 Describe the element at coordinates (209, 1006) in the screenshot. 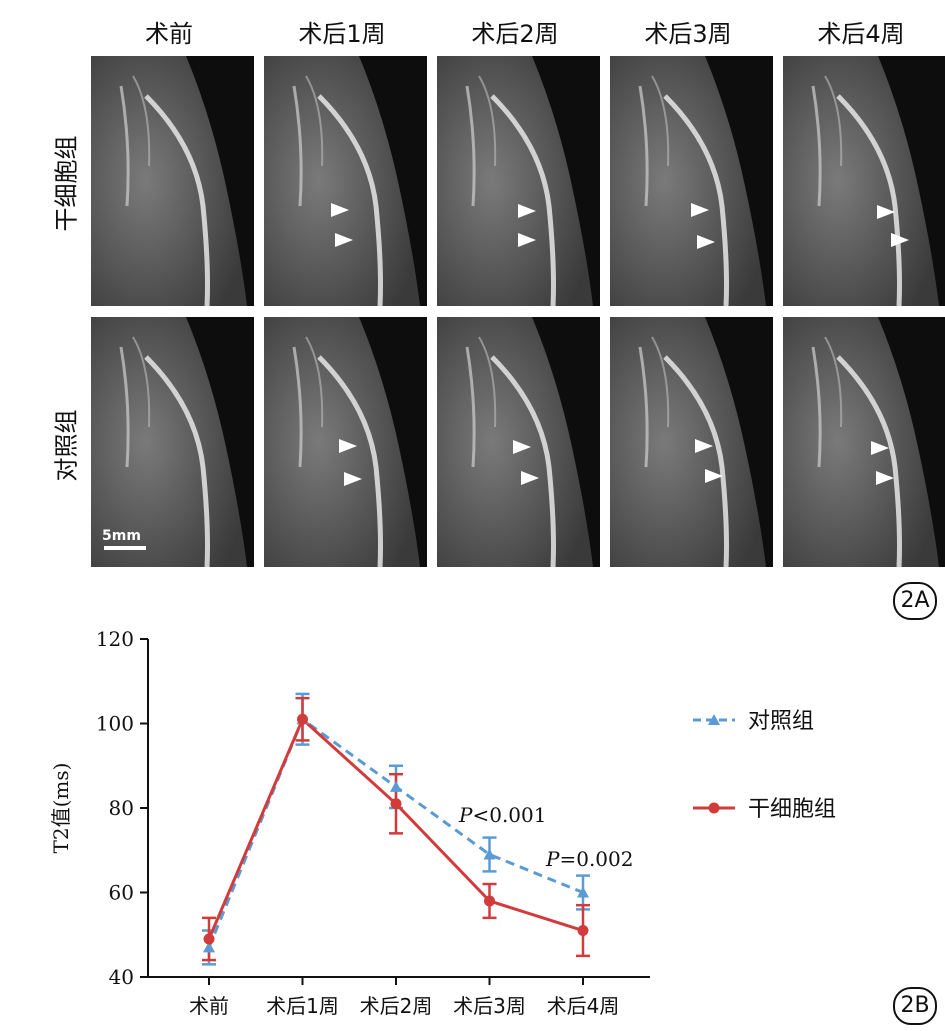

I see `x-tick-label: 术前` at that location.